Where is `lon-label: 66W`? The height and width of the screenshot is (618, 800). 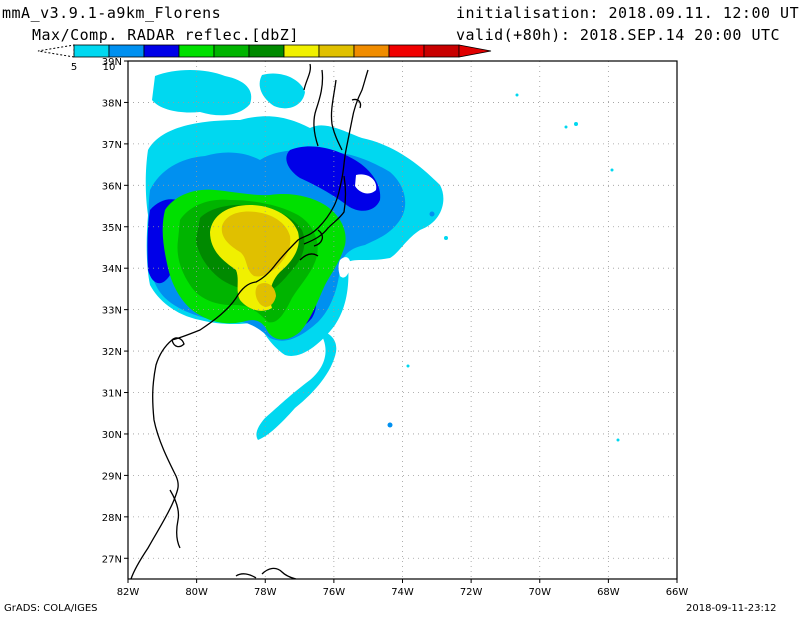 lon-label: 66W is located at coordinates (677, 592).